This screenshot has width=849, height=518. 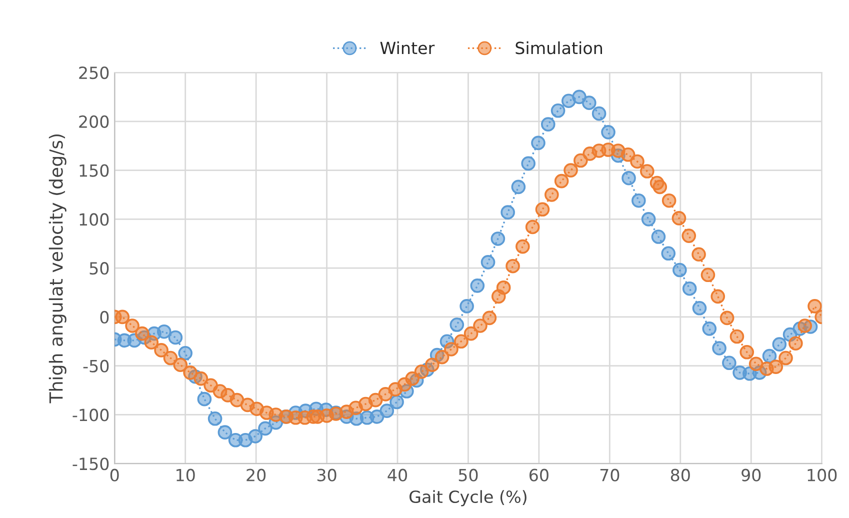 I want to click on legend-label: Simulation, so click(x=559, y=47).